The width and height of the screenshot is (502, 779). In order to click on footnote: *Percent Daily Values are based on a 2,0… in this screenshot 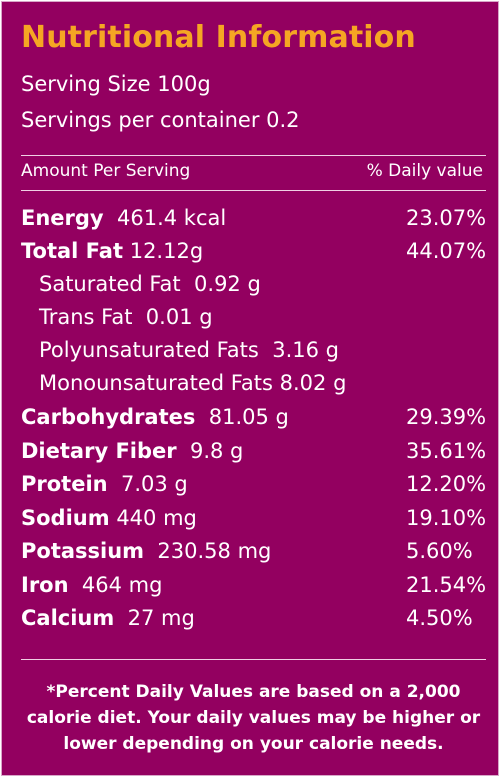, I will do `click(253, 718)`.